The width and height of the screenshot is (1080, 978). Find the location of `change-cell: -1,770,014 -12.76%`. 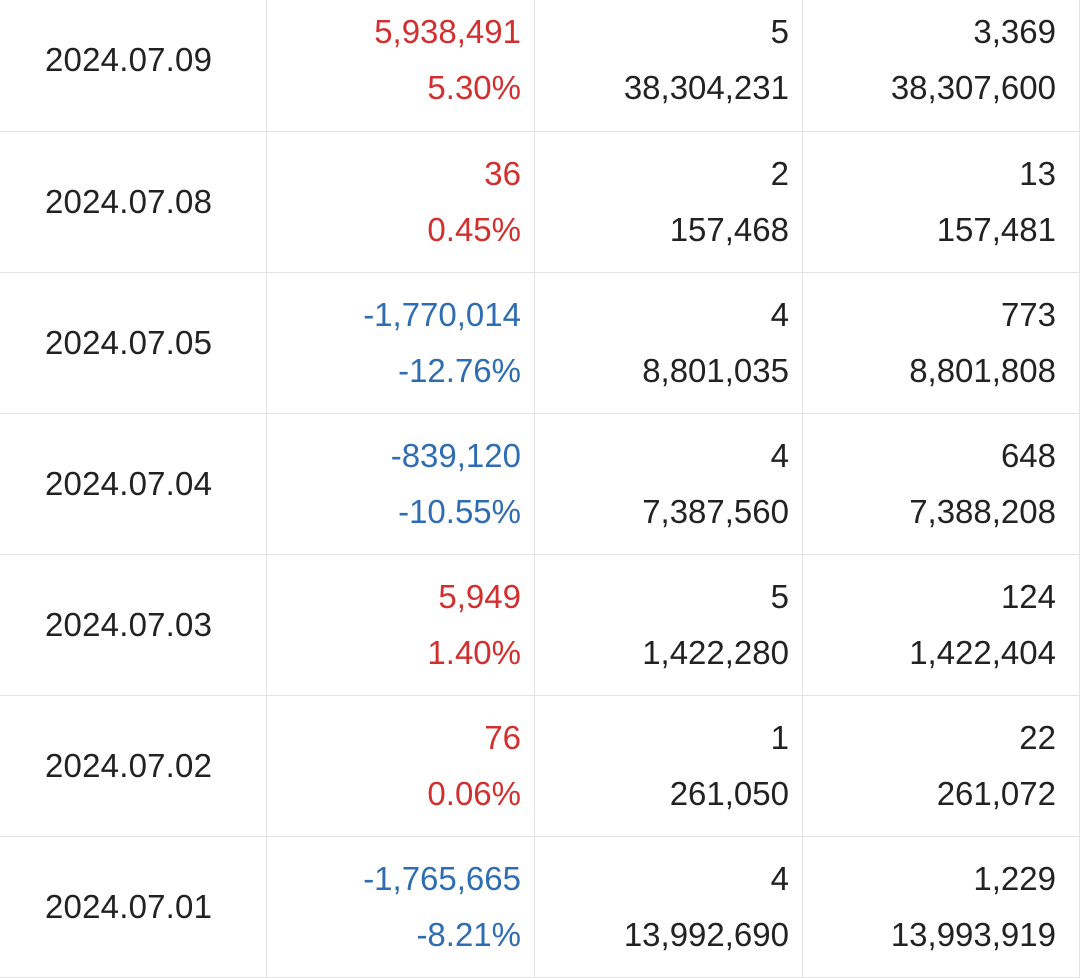

change-cell: -1,770,014 -12.76% is located at coordinates (401, 343).